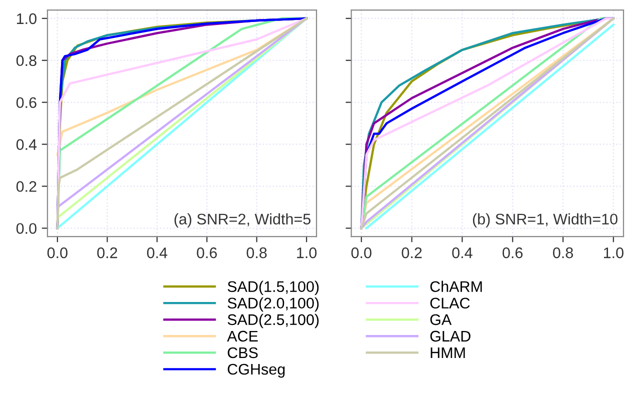 This screenshot has width=633, height=401. Describe the element at coordinates (243, 352) in the screenshot. I see `legend-label: CBS` at that location.